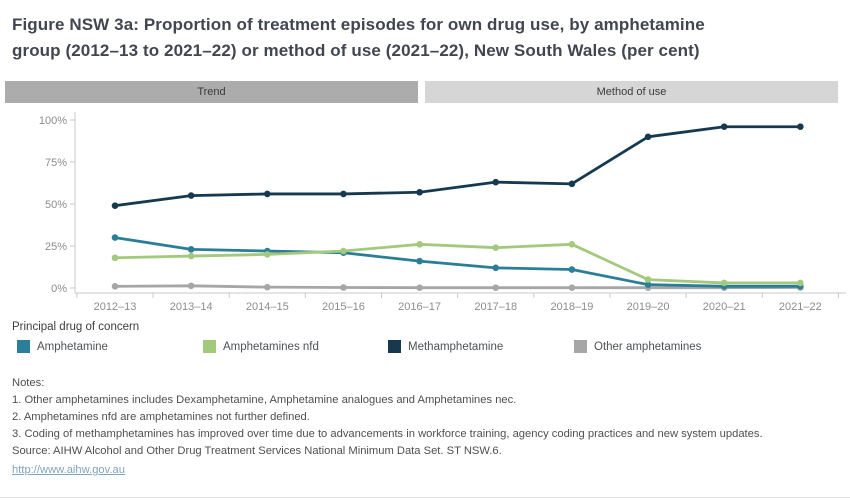 The width and height of the screenshot is (850, 500). Describe the element at coordinates (76, 327) in the screenshot. I see `legend-title: Principal drug of concern` at that location.